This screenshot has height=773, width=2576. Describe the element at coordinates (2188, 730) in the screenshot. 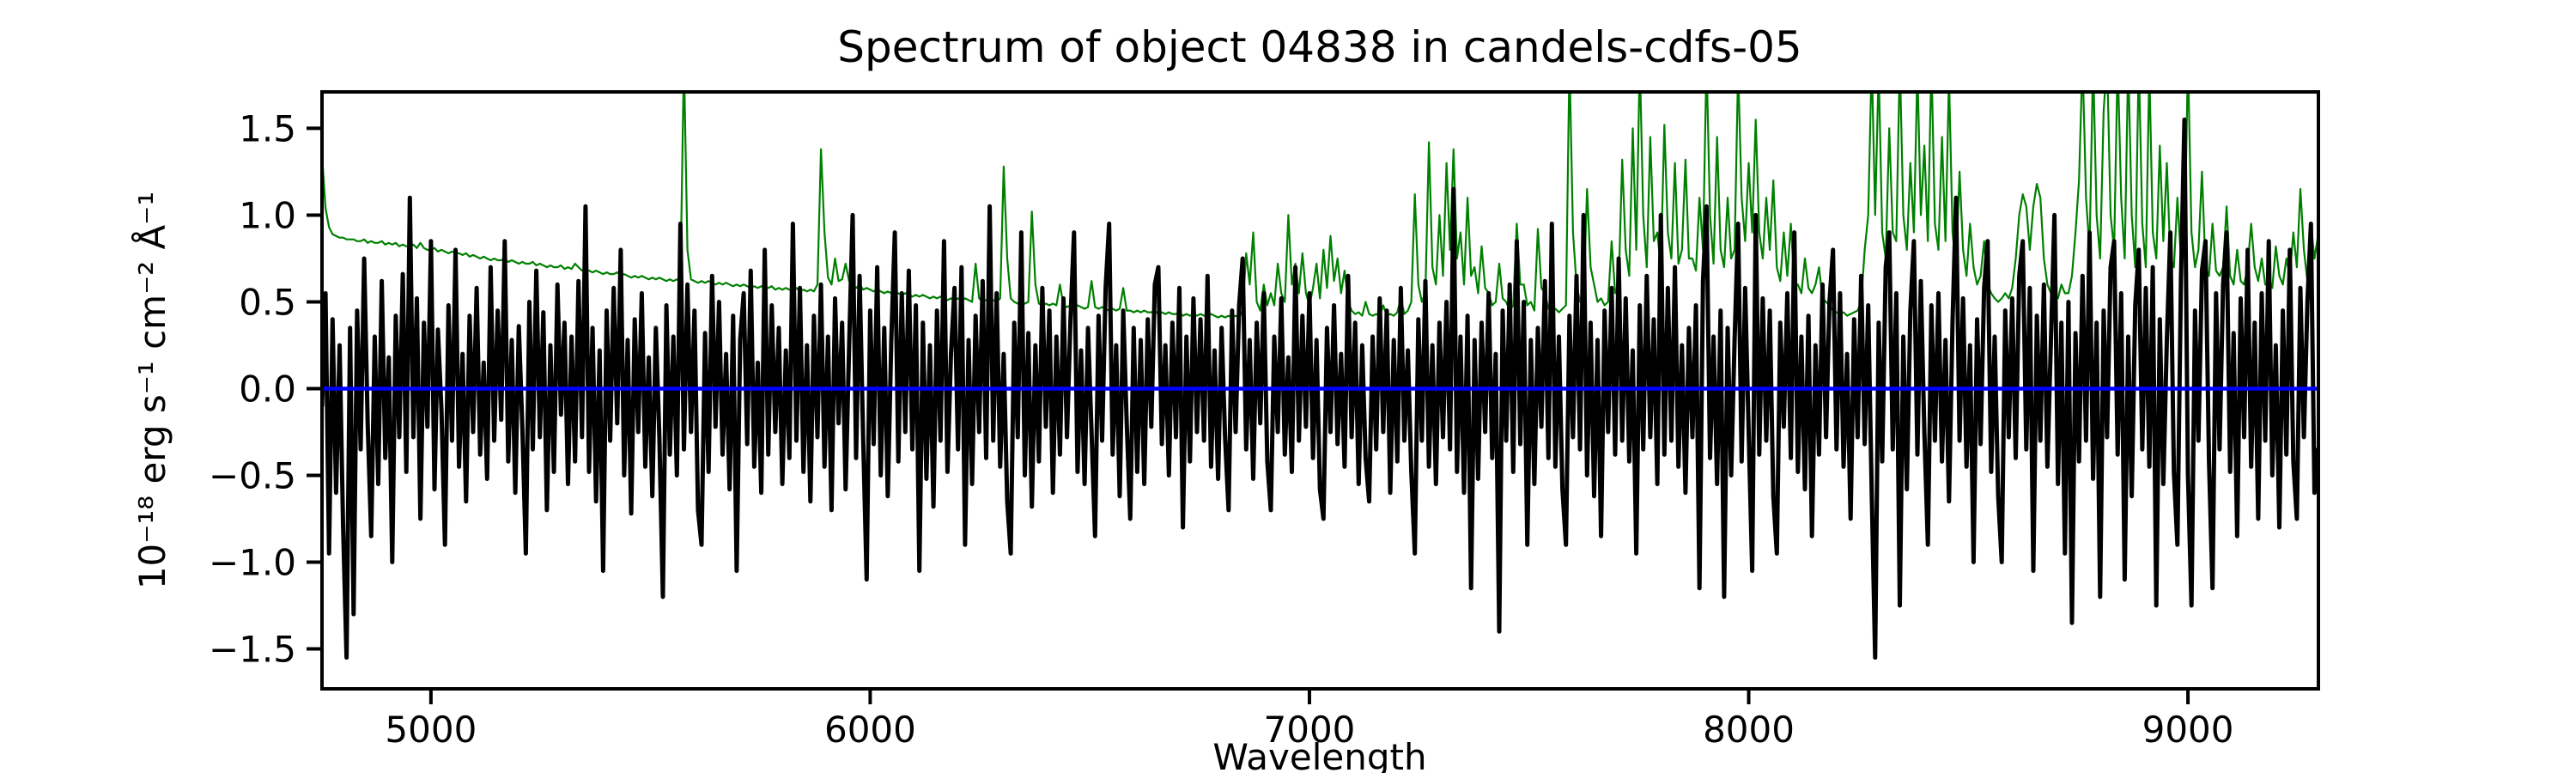

I see `x-tick-label: 9000` at that location.